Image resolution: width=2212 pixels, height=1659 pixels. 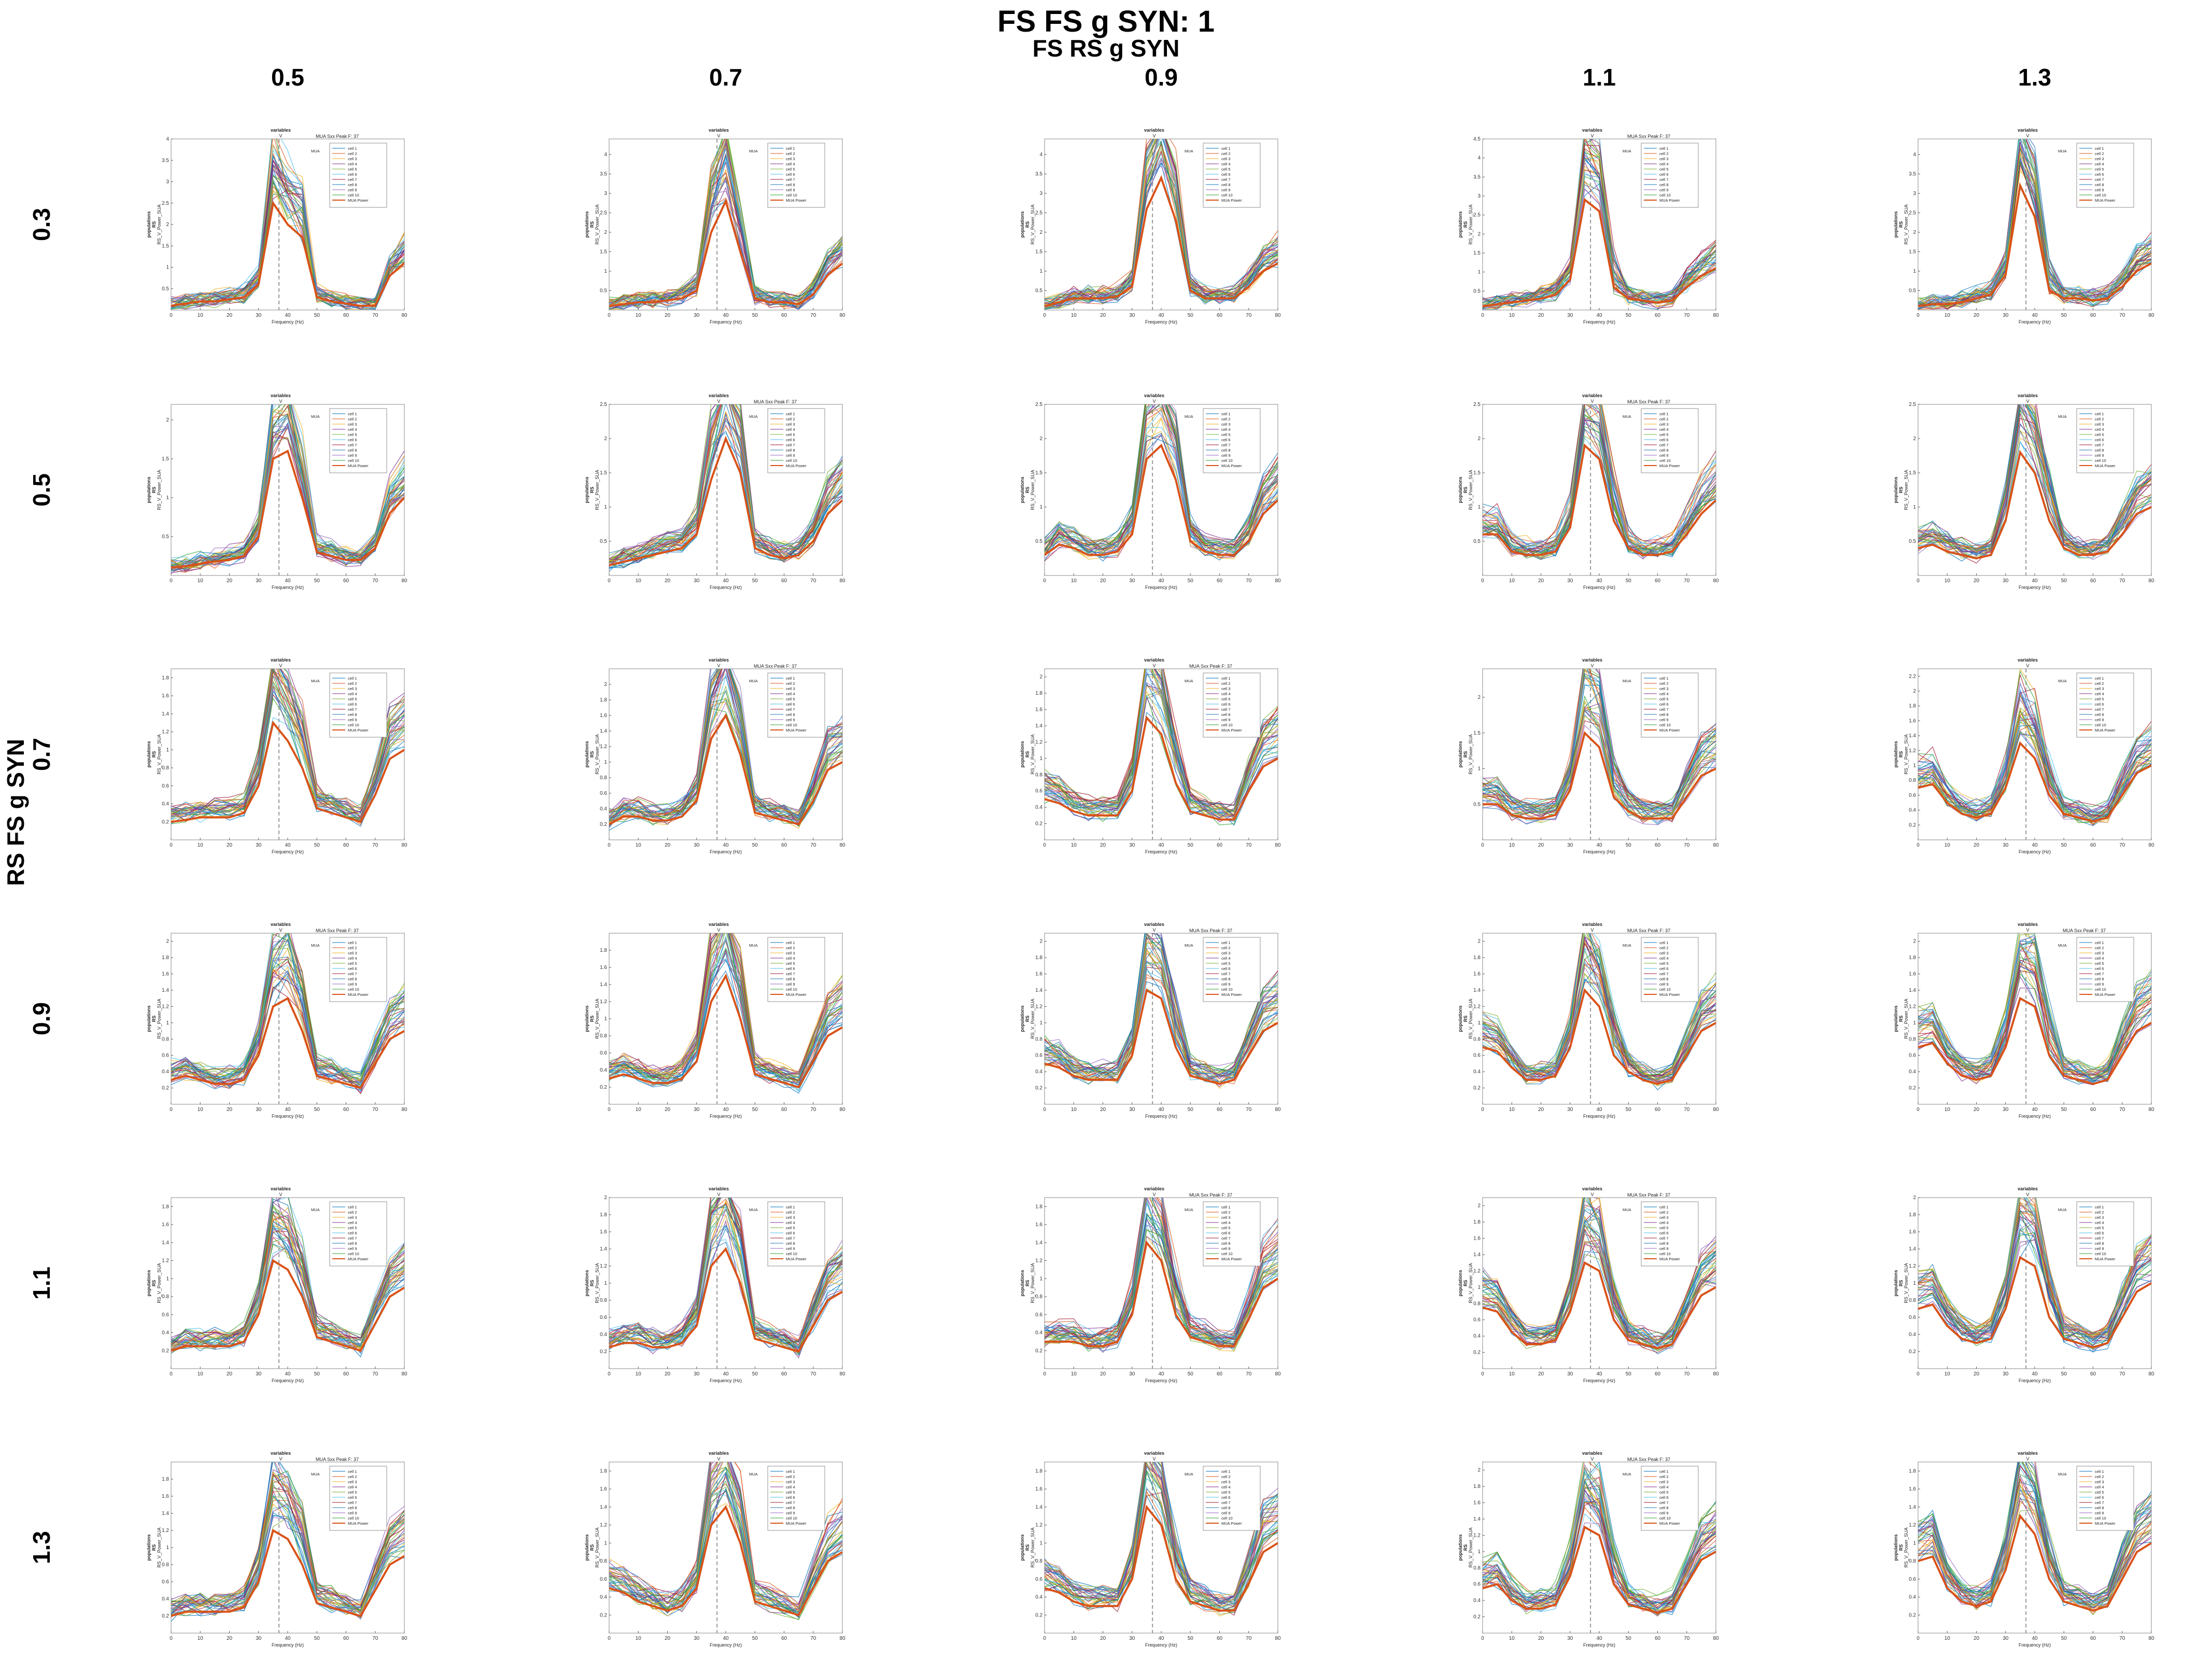 What do you see at coordinates (1479, 158) in the screenshot?
I see `y-tick-label: 4` at bounding box center [1479, 158].